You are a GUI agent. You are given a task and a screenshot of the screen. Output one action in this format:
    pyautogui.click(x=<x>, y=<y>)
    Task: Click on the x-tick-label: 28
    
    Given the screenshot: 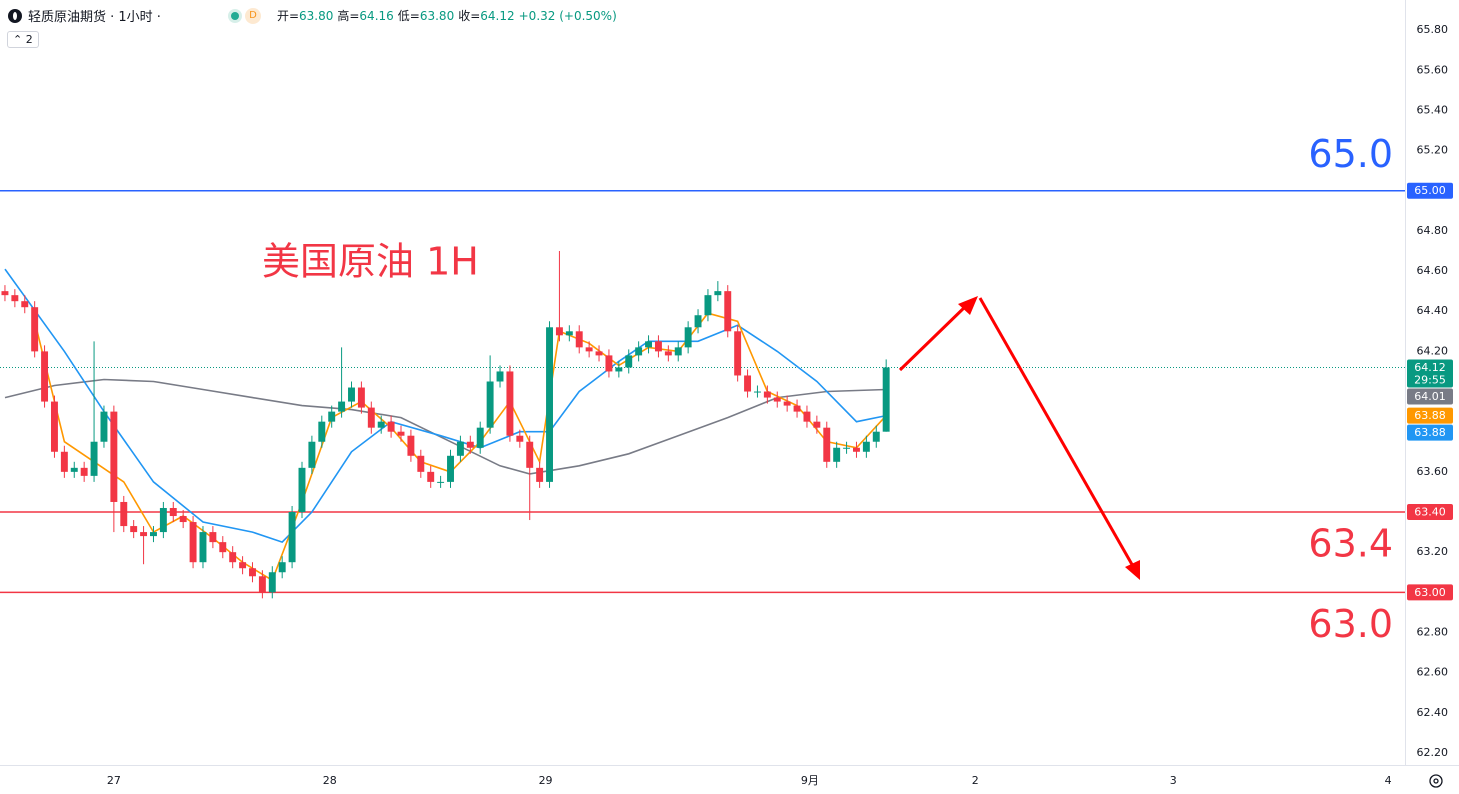 What is the action you would take?
    pyautogui.click(x=330, y=780)
    